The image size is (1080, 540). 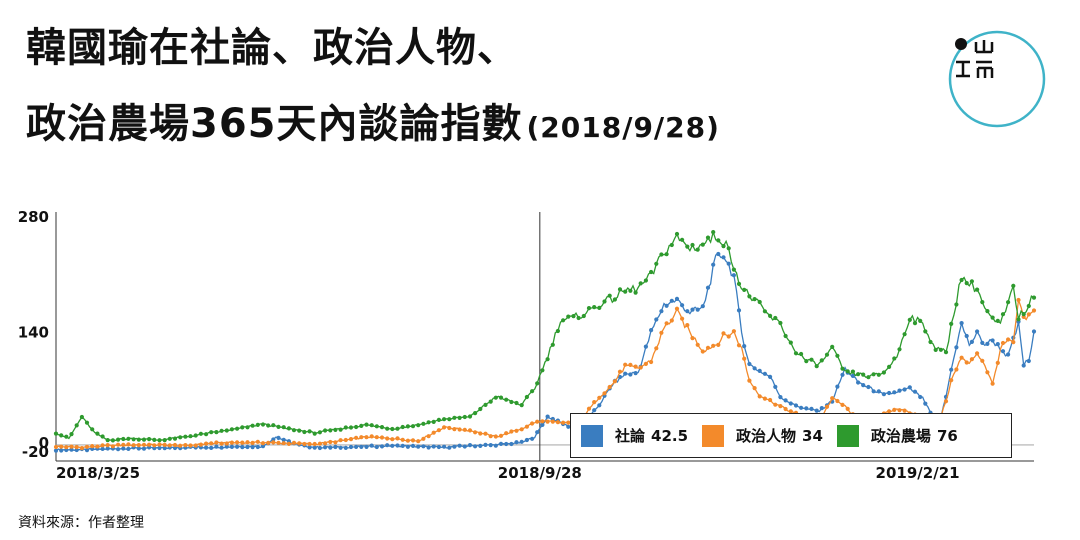 I want to click on legend-label-political-farm: 政治農場, so click(x=900, y=436).